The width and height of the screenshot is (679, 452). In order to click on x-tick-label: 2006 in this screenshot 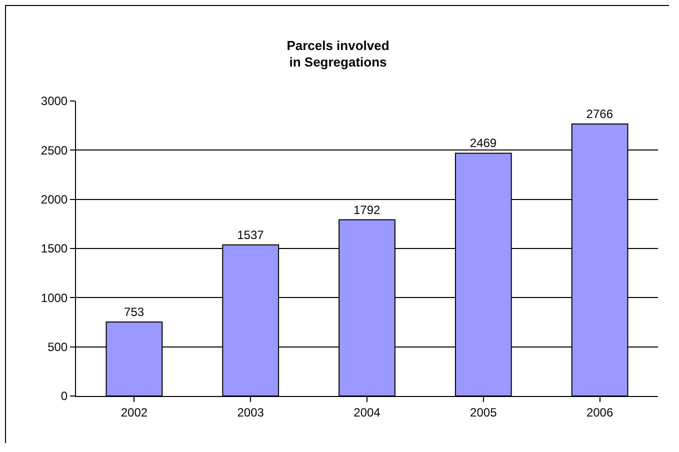, I will do `click(600, 412)`.